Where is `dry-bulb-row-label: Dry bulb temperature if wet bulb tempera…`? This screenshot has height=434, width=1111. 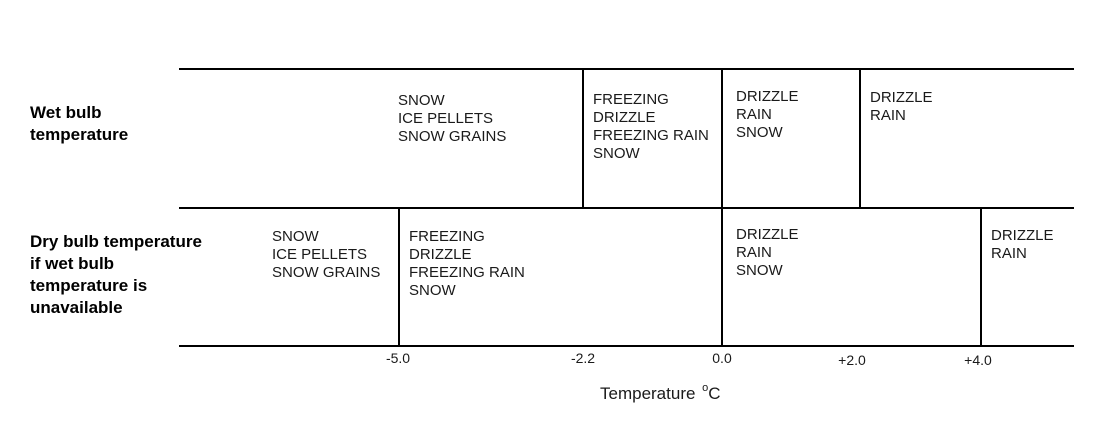 dry-bulb-row-label: Dry bulb temperature if wet bulb tempera… is located at coordinates (116, 275).